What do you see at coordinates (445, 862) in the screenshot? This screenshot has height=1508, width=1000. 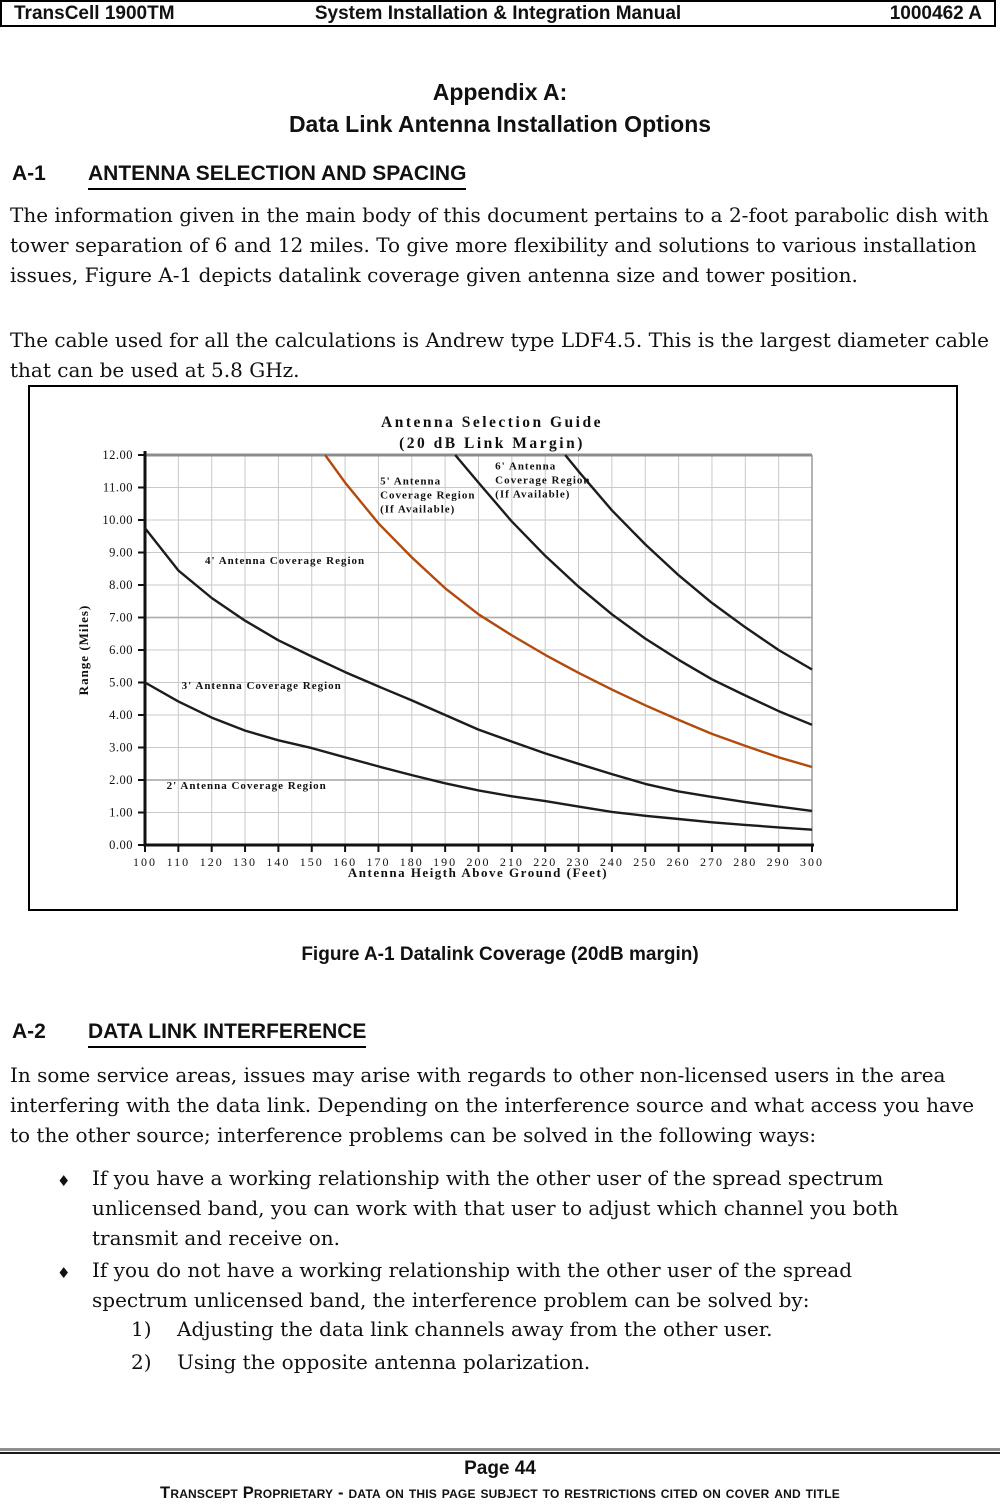 I see `svg-text: 190` at bounding box center [445, 862].